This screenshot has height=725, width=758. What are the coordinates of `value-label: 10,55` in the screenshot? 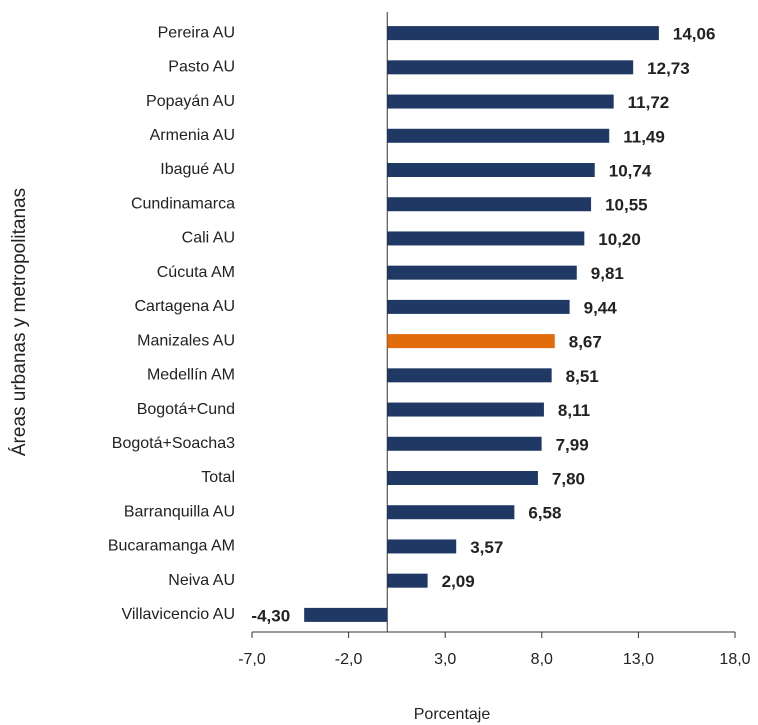 It's located at (626, 205).